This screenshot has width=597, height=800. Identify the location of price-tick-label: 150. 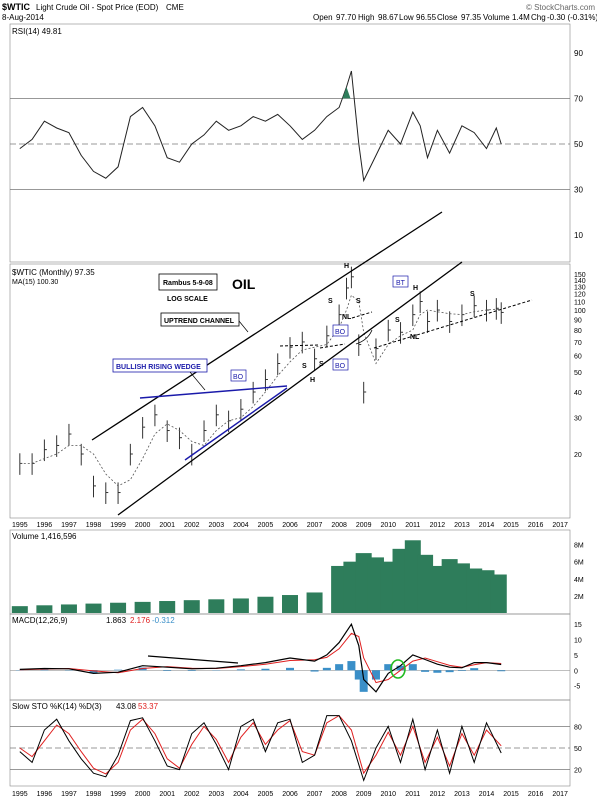
(580, 275).